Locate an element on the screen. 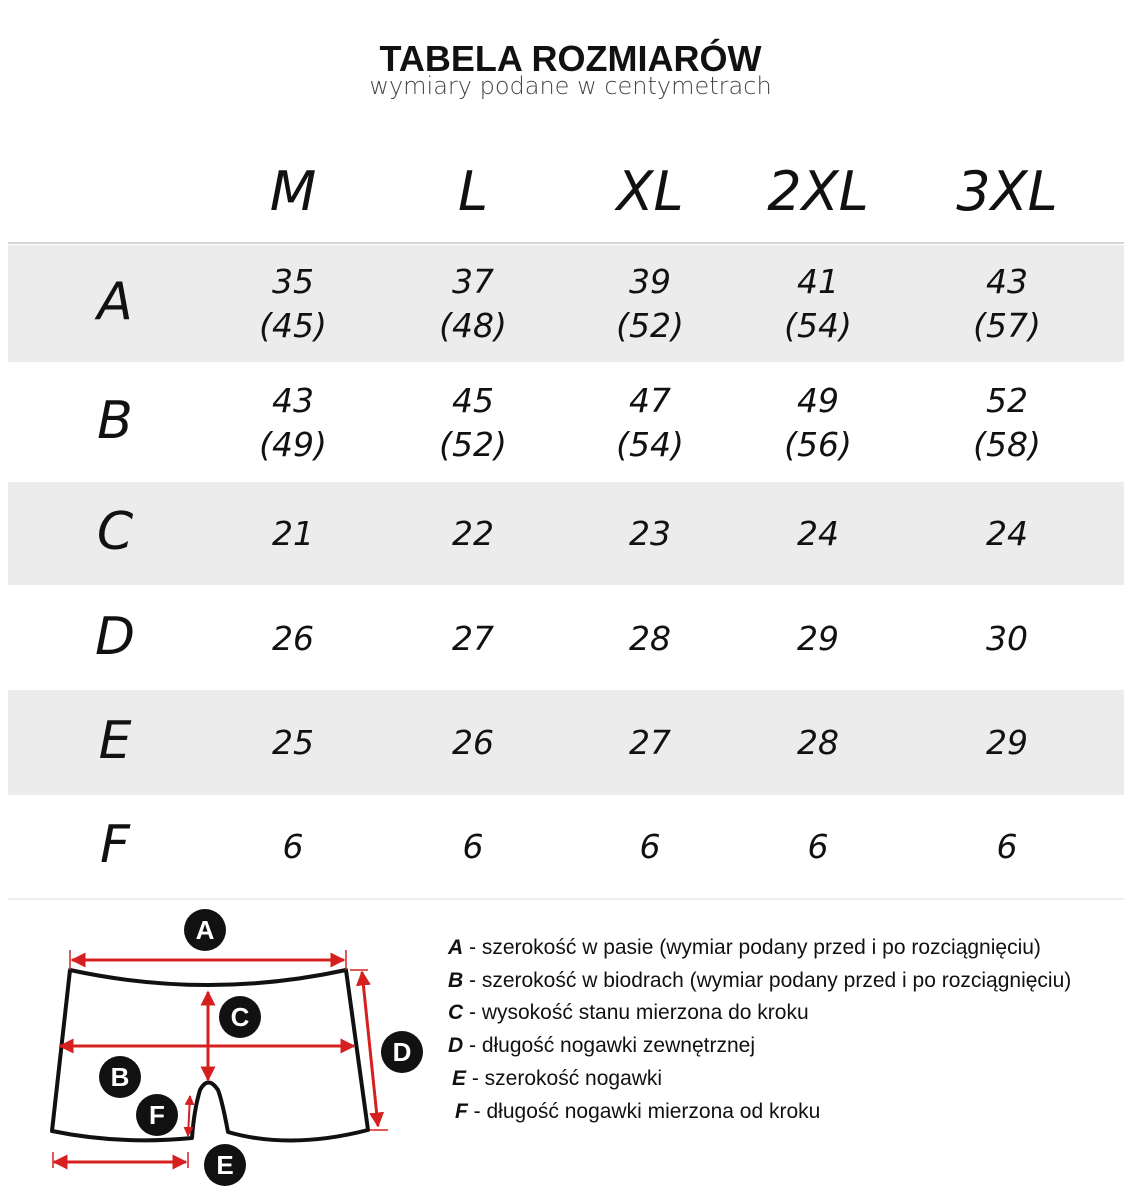 This screenshot has width=1141, height=1200. shorts-diagram: A B C D E F is located at coordinates (236, 1047).